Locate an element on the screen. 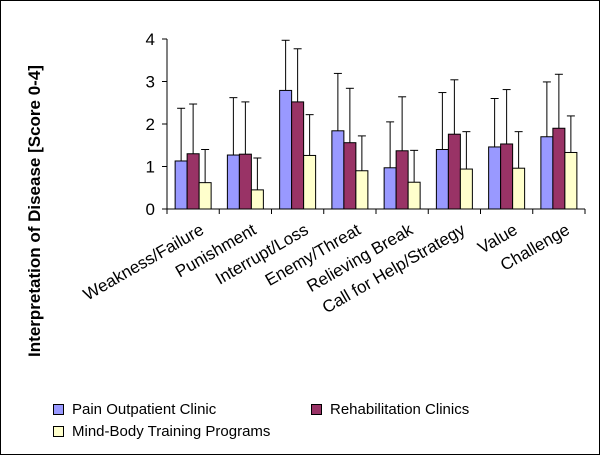 The height and width of the screenshot is (455, 600). legend-label: Rehabilitation Clinics is located at coordinates (400, 409).